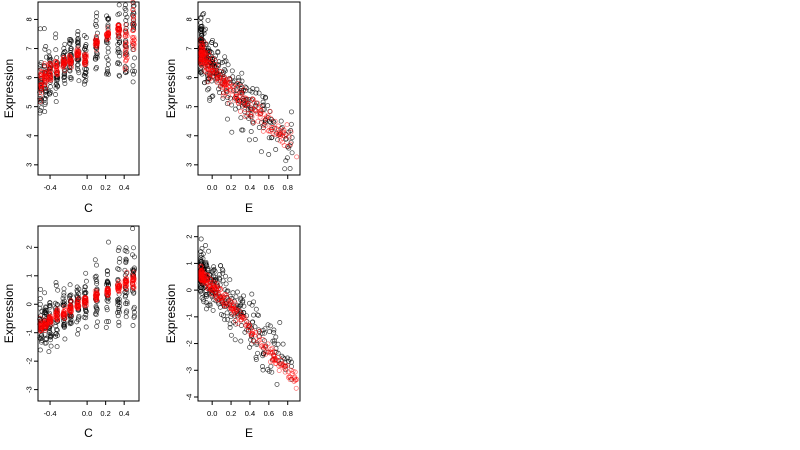 The image size is (800, 450). Describe the element at coordinates (250, 413) in the screenshot. I see `x-tick-label: 0.4` at that location.